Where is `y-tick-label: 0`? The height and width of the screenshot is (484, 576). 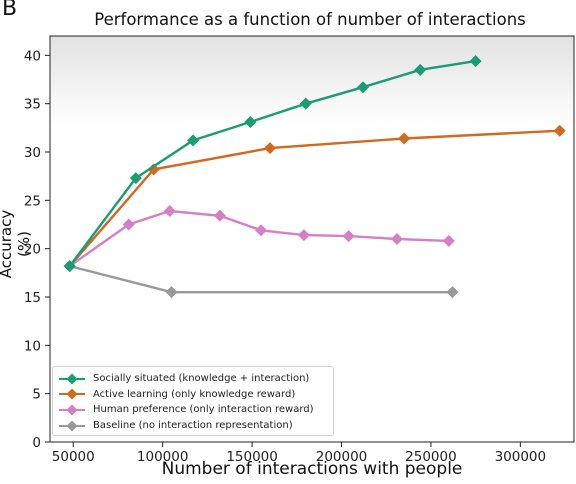
y-tick-label: 0 is located at coordinates (36, 443).